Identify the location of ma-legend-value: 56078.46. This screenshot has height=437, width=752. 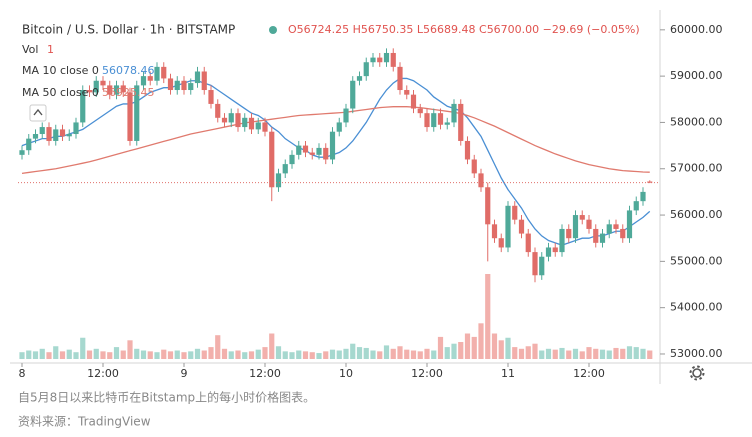
(128, 70).